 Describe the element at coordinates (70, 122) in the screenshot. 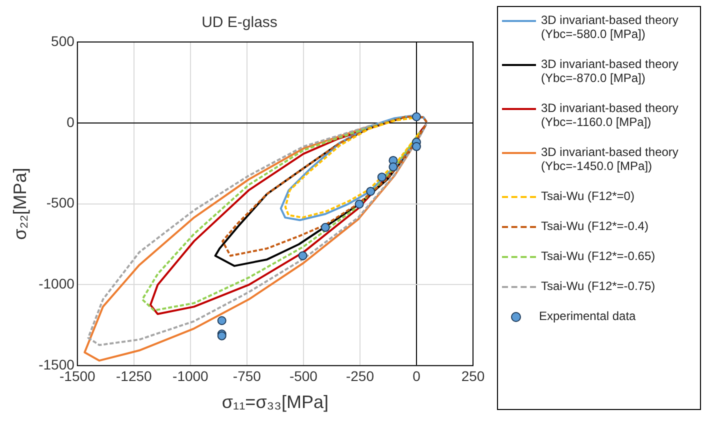

I see `y-tick-label: 0` at that location.